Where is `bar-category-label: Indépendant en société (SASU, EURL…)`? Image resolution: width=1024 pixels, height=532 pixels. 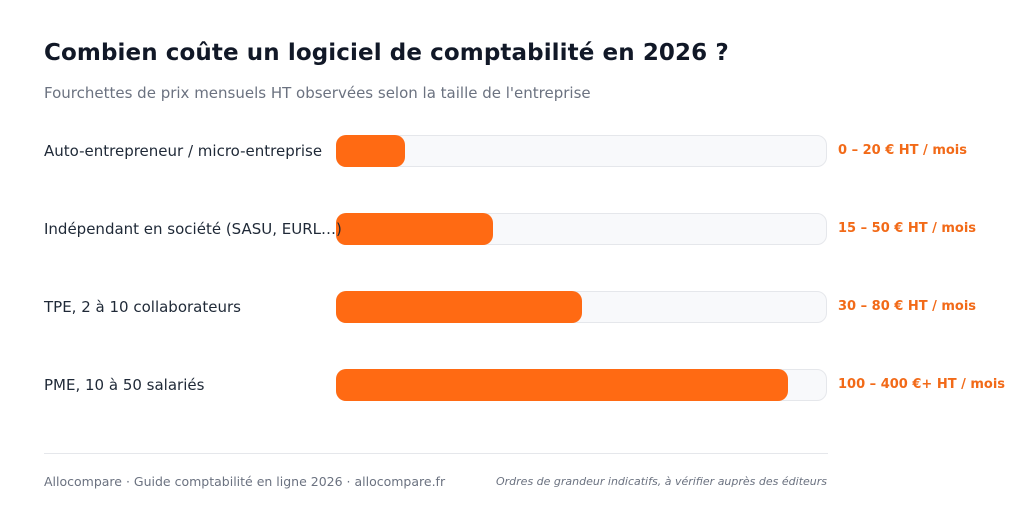
bar-category-label: Indépendant en société (SASU, EURL…) is located at coordinates (193, 229).